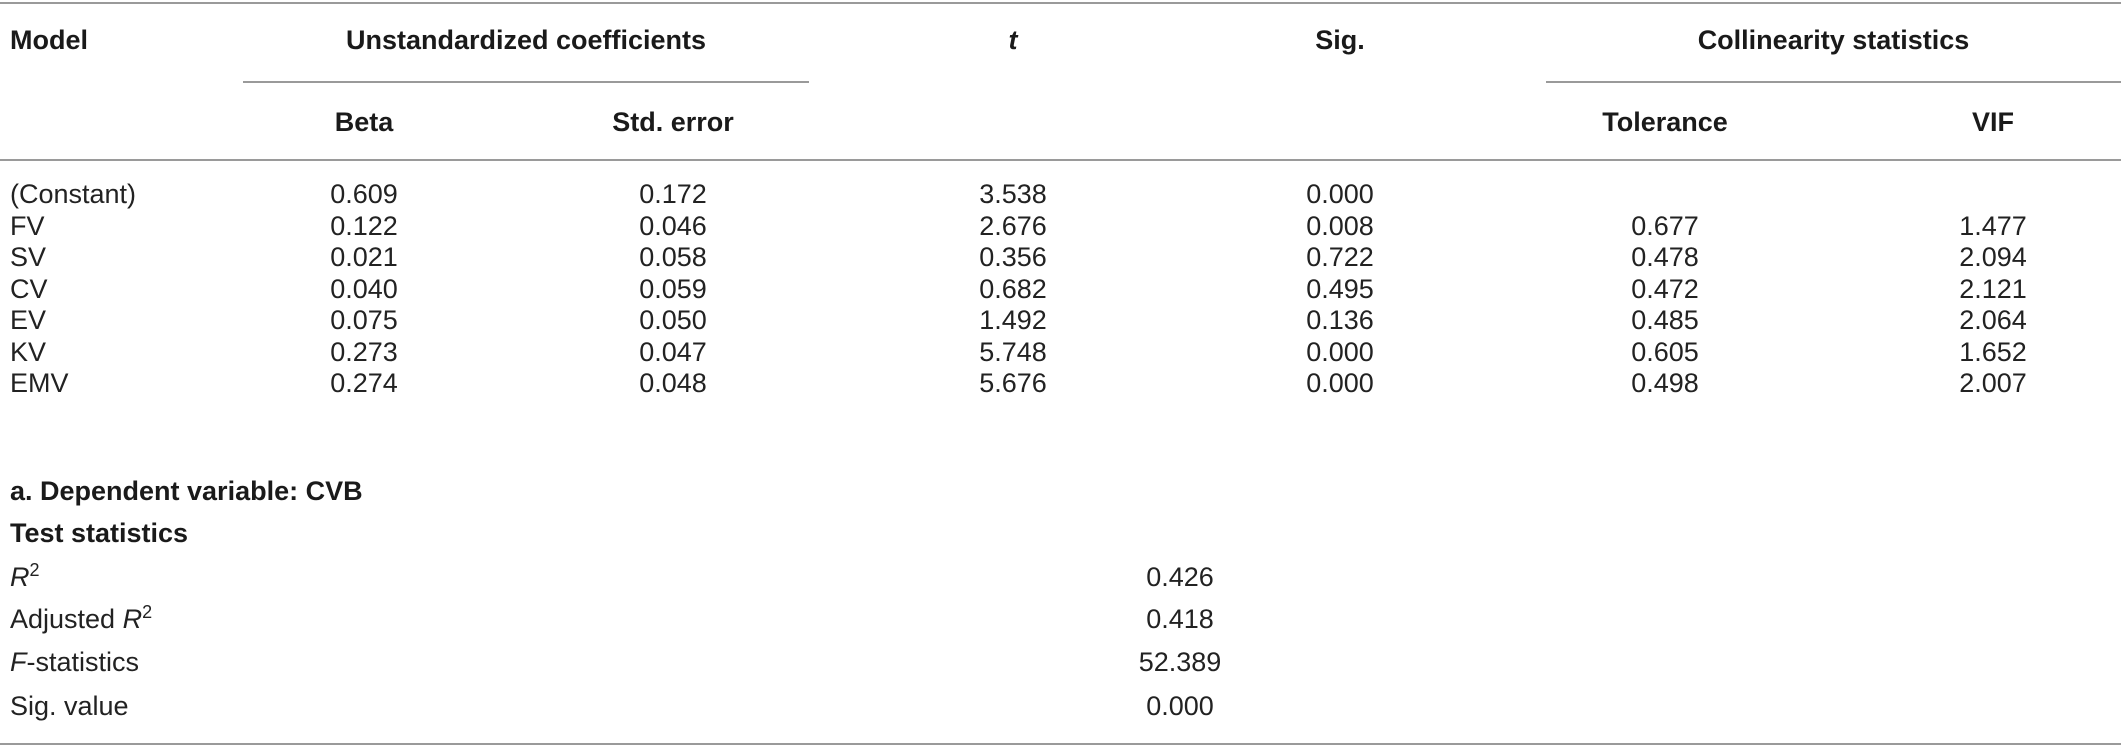  What do you see at coordinates (1060, 160) in the screenshot?
I see `header-bottom-rule` at bounding box center [1060, 160].